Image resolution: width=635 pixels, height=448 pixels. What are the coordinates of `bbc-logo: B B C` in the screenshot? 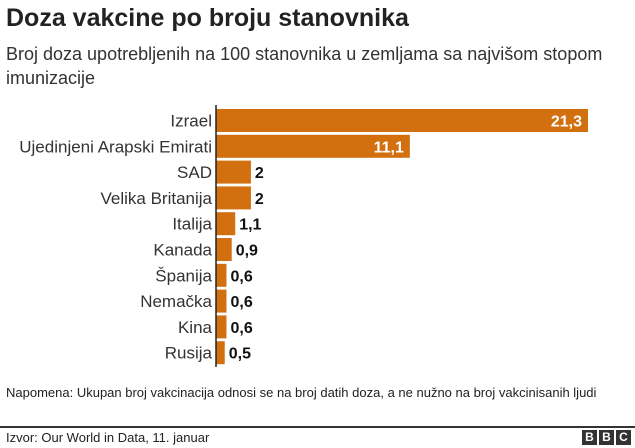 It's located at (606, 437).